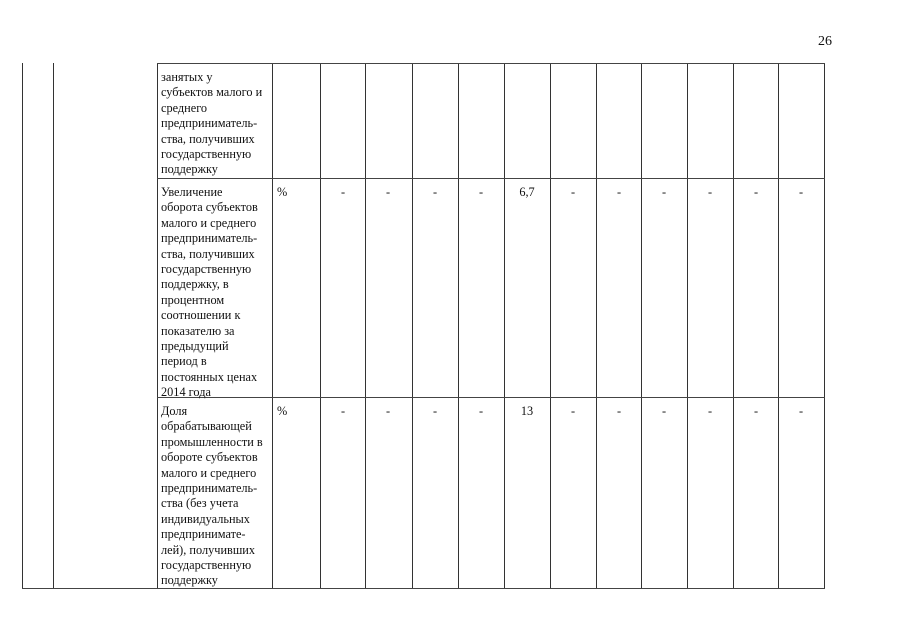 The image size is (905, 640). What do you see at coordinates (527, 192) in the screenshot?
I see `value-cell: 6,7` at bounding box center [527, 192].